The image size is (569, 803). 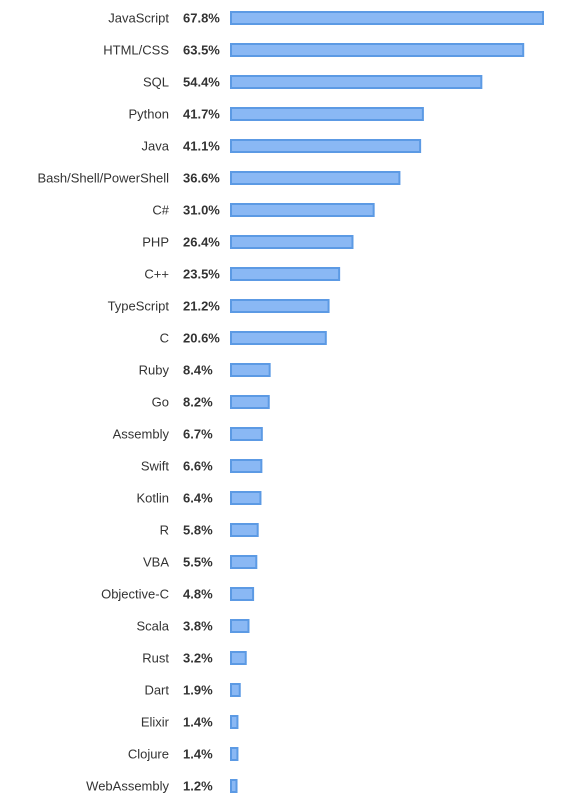 I want to click on value-label: 8.4%, so click(x=198, y=370).